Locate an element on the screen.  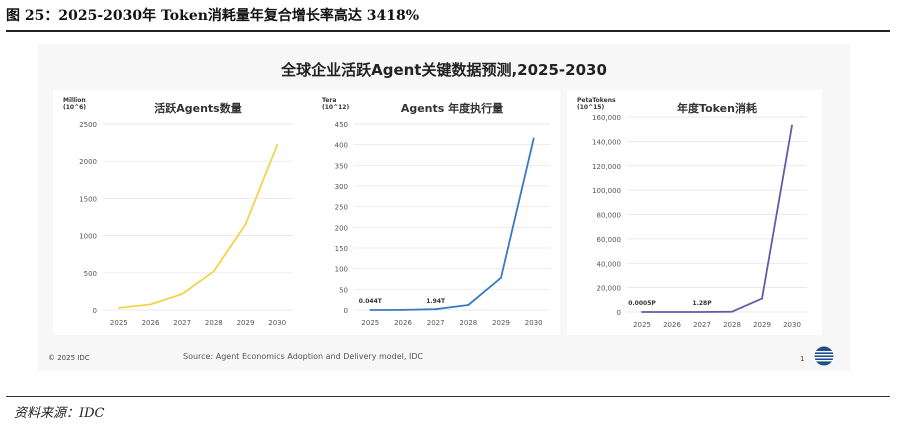
panel-title: 全球企业活跃Agent关键数据预测,2025-2030 is located at coordinates (444, 70).